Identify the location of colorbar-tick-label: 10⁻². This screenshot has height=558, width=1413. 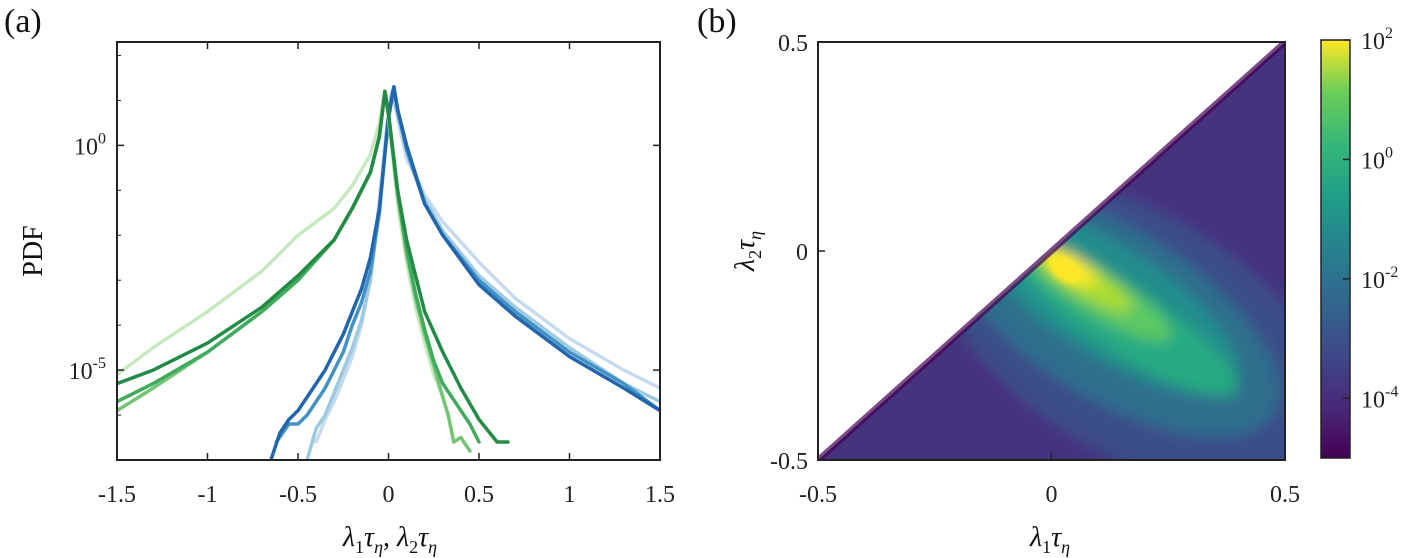
(1379, 279).